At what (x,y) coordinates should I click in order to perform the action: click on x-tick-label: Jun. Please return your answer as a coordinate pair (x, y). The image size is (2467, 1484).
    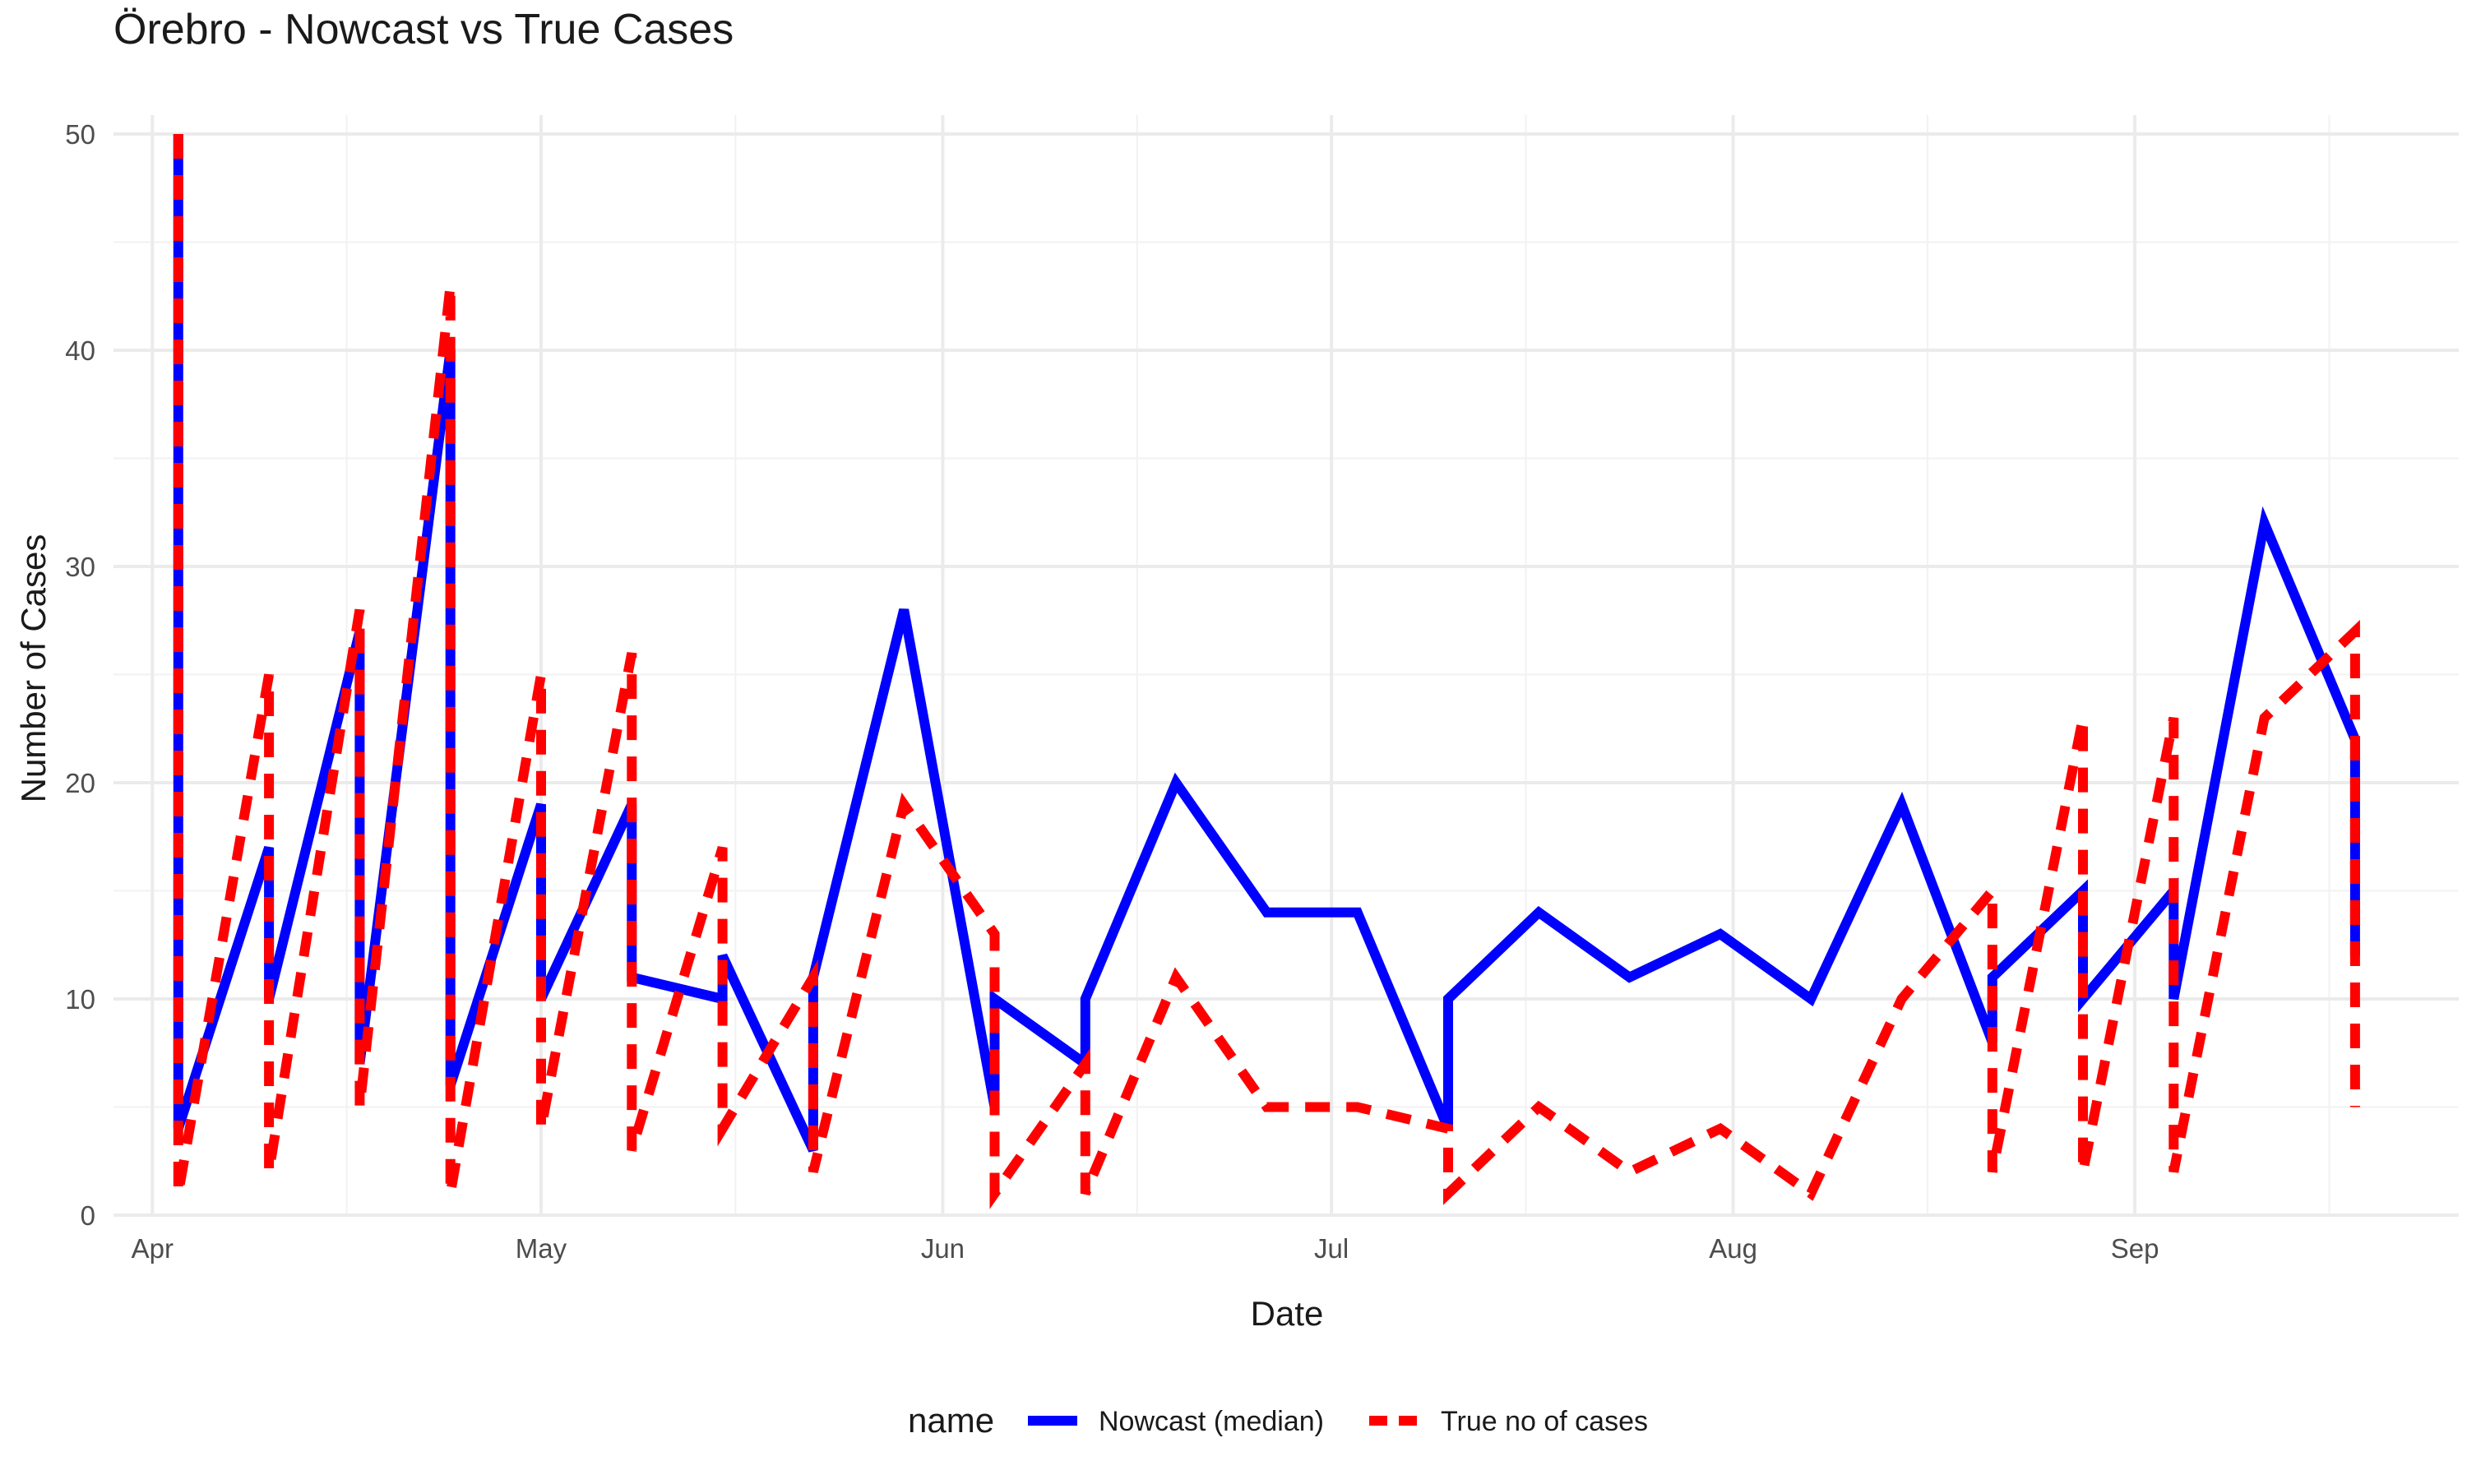
    Looking at the image, I should click on (943, 1249).